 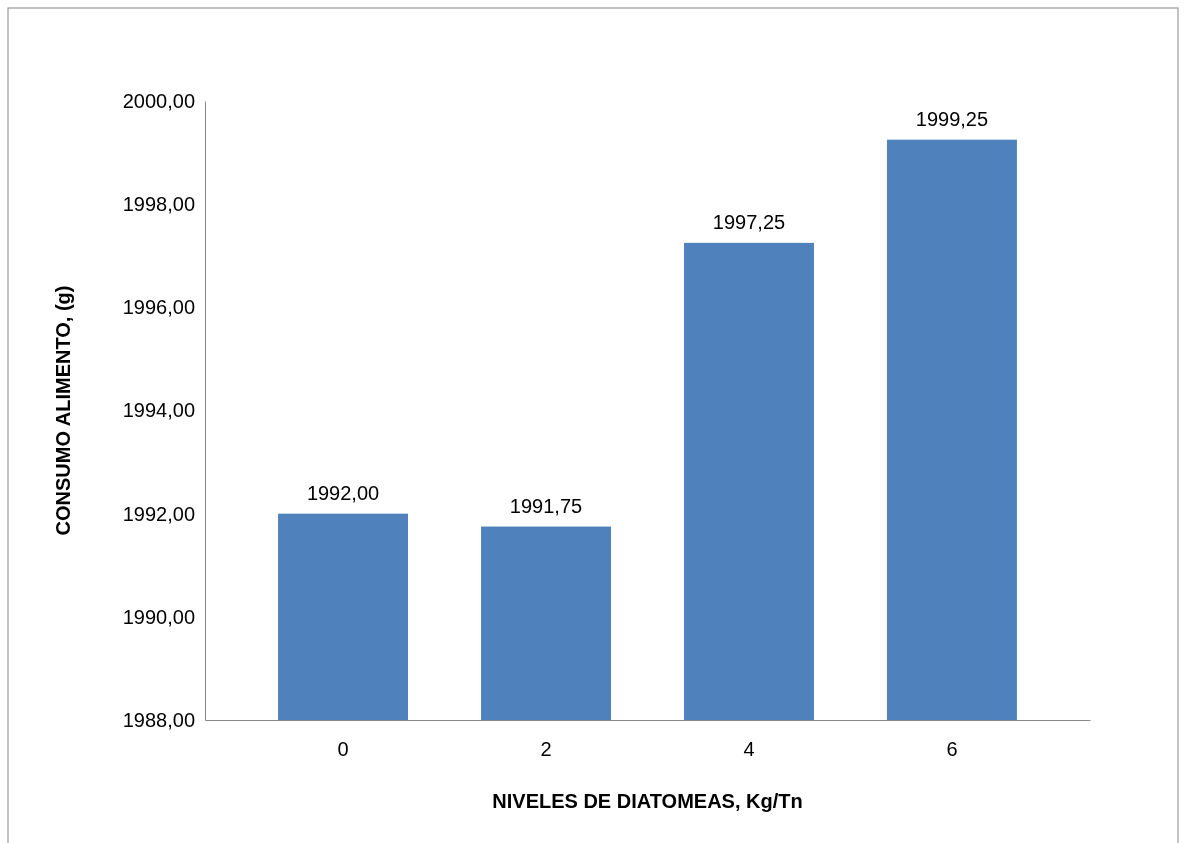 What do you see at coordinates (158, 100) in the screenshot?
I see `y-tick-label: 2000,00` at bounding box center [158, 100].